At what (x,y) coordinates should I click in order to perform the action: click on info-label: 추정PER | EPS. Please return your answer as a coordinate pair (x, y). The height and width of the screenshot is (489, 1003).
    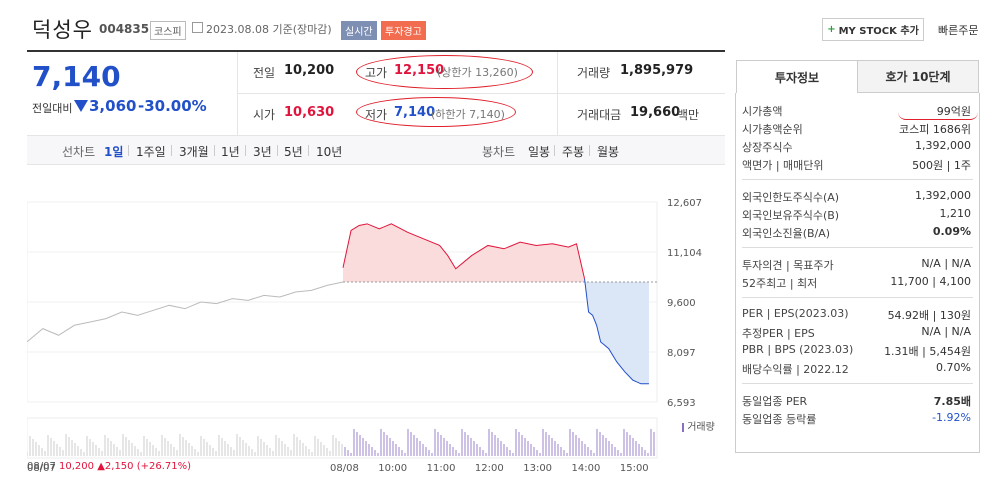
    Looking at the image, I should click on (778, 333).